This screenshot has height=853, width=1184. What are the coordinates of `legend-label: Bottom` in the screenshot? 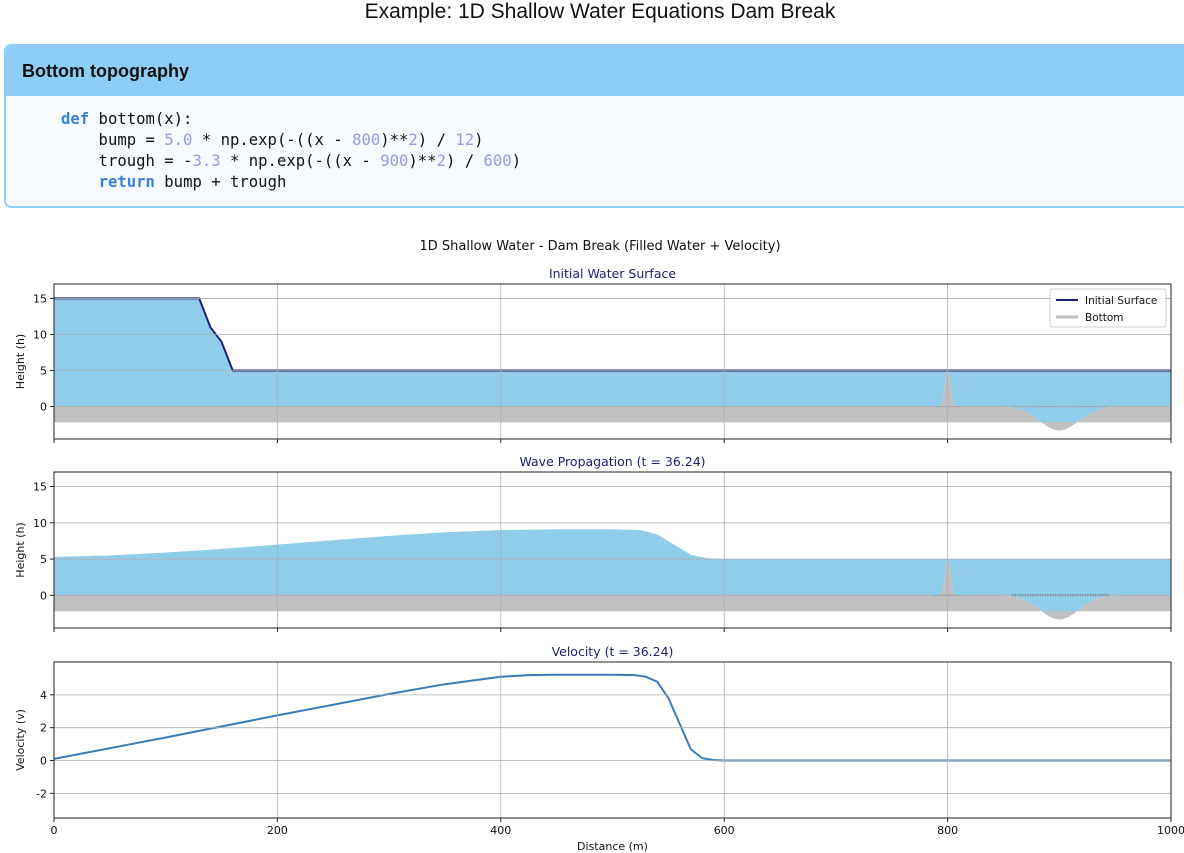 It's located at (1104, 318).